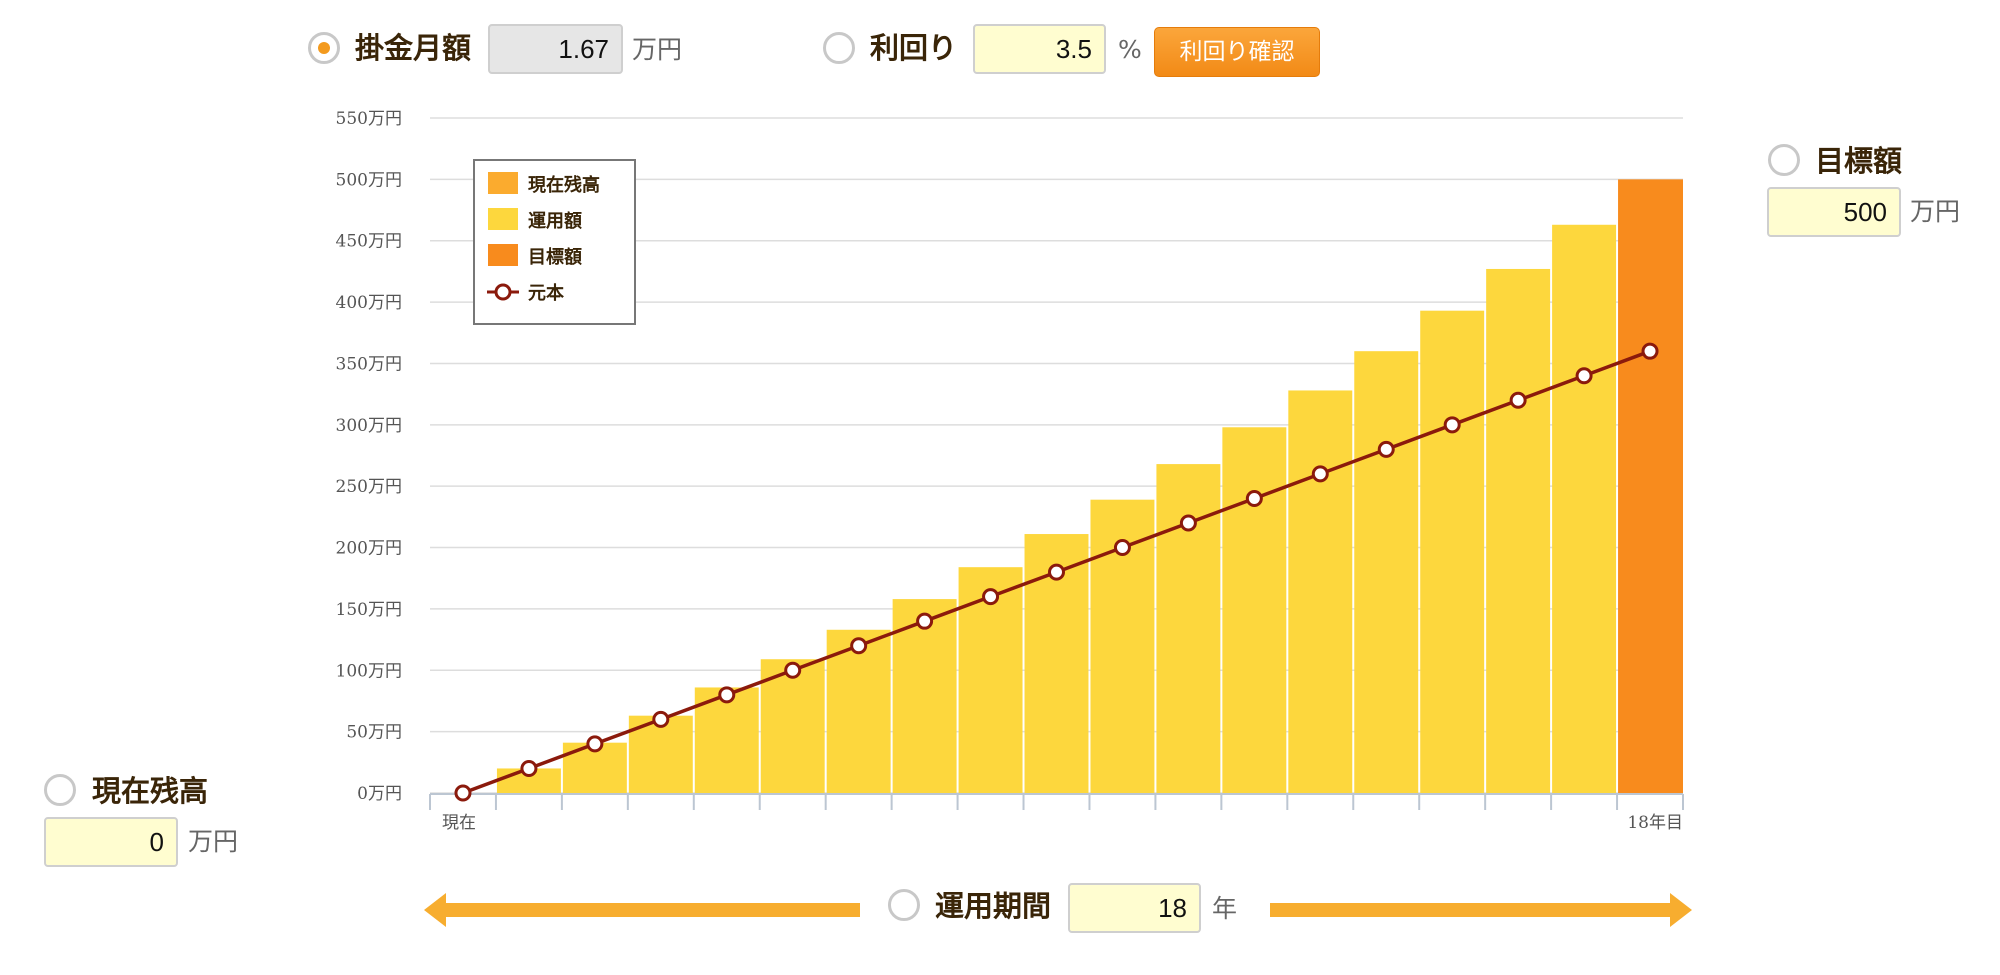 The width and height of the screenshot is (2000, 975). I want to click on y-tick-label: 200万円, so click(369, 549).